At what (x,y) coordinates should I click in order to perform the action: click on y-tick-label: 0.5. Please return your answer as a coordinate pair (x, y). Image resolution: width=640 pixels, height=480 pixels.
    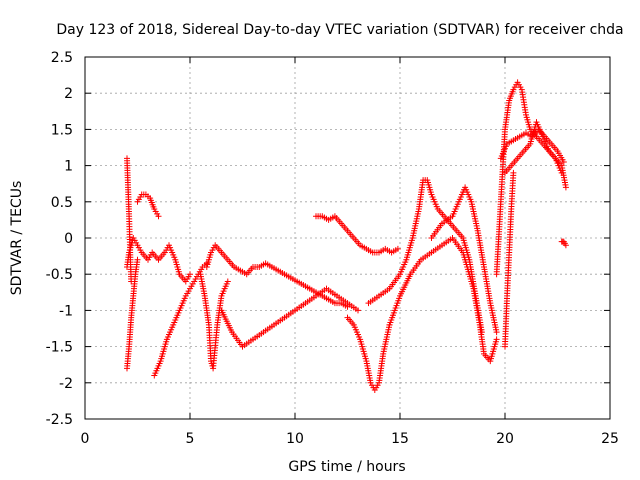
    Looking at the image, I should click on (62, 203).